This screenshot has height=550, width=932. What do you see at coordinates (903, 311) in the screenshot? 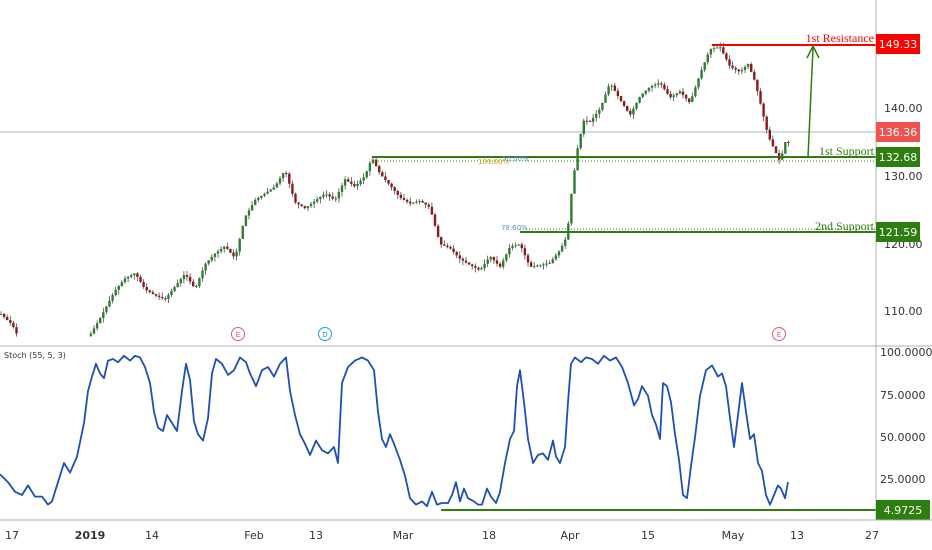
I see `y-tick-label: 110.00` at bounding box center [903, 311].